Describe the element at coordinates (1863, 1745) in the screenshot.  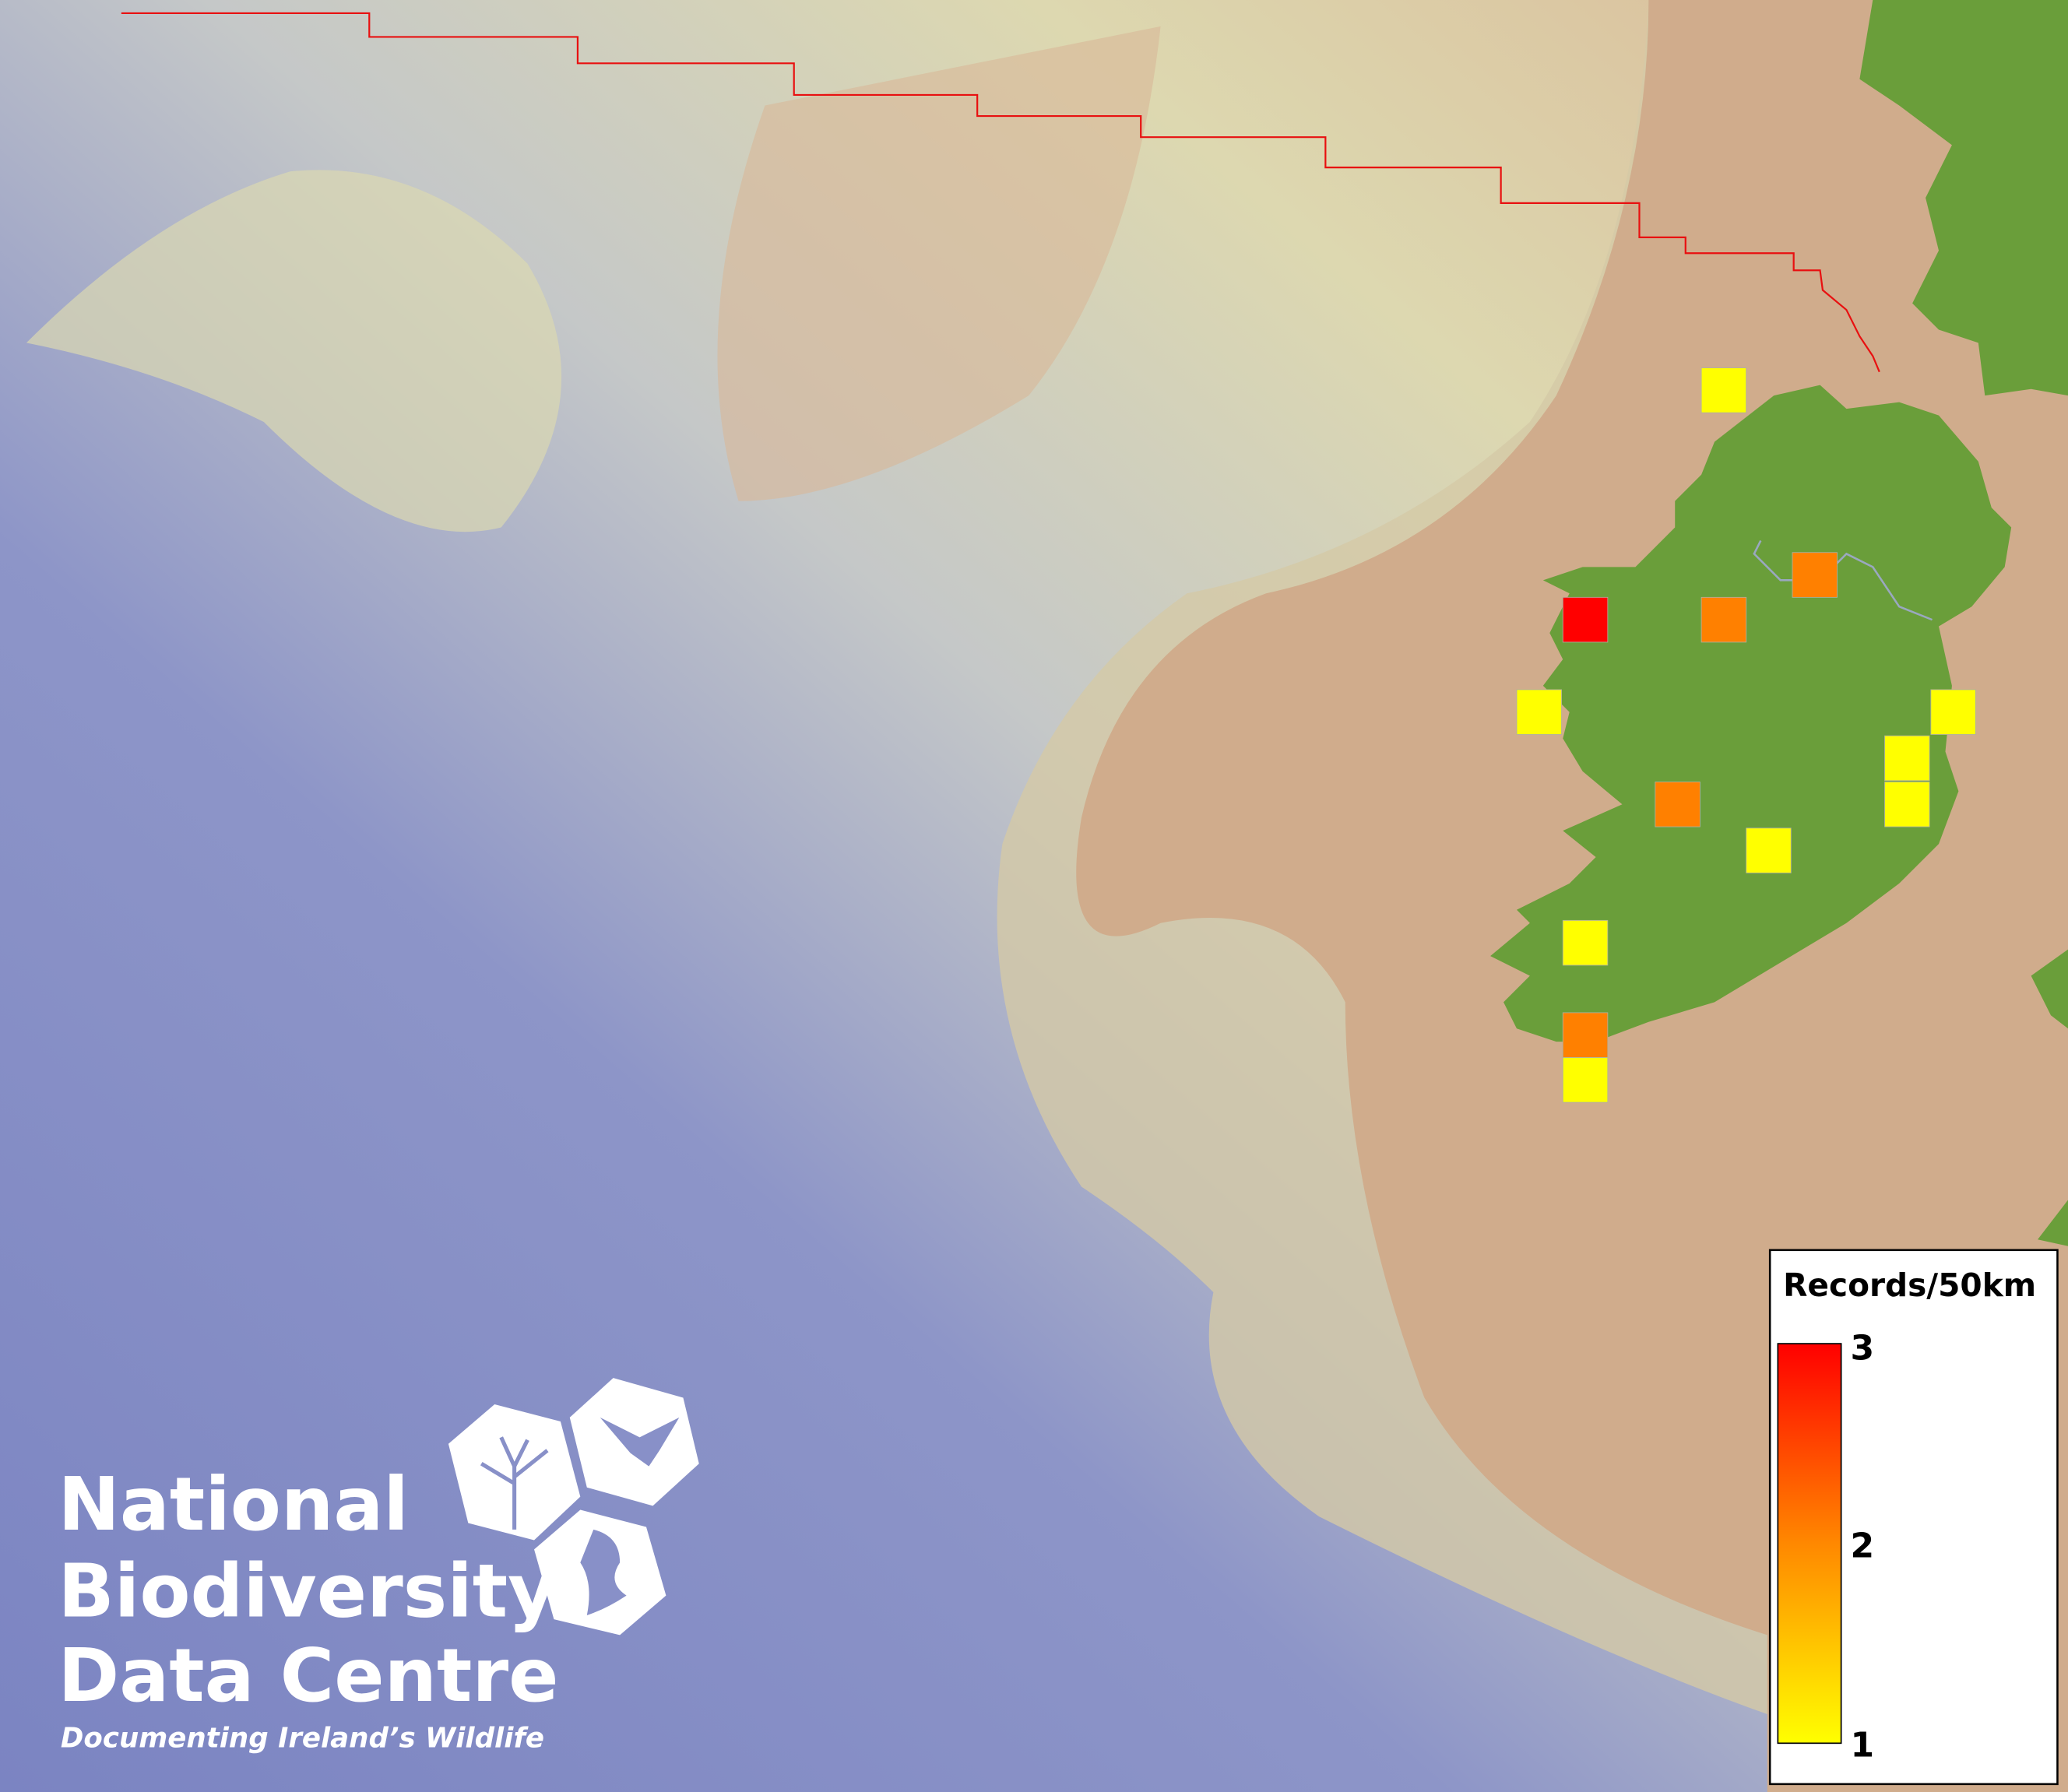
I see `legend-label-min: 1` at that location.